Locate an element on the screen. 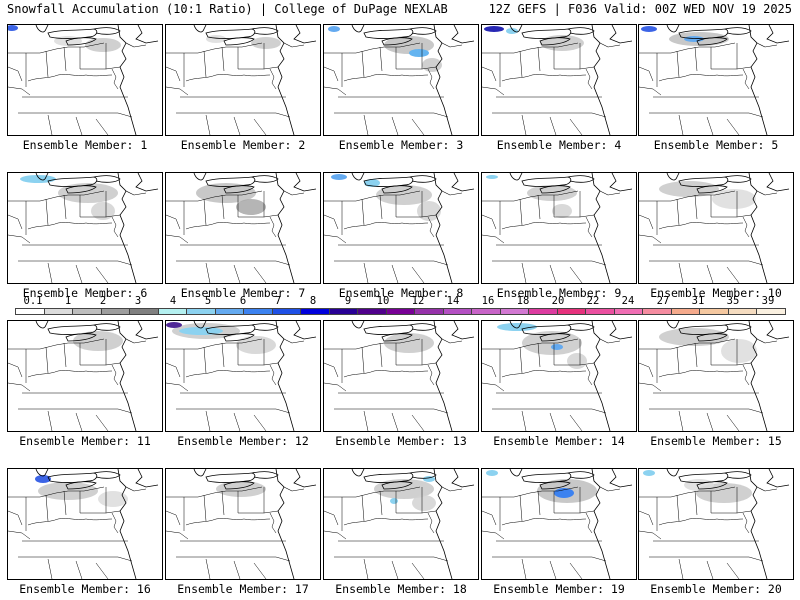 Image resolution: width=800 pixels, height=600 pixels. snowfall-colorbar: 0.1 1 2 3 4 5 6 7 8 9 10 12 14 16 18 20 22 24 27 31 35 39 is located at coordinates (400, 307).